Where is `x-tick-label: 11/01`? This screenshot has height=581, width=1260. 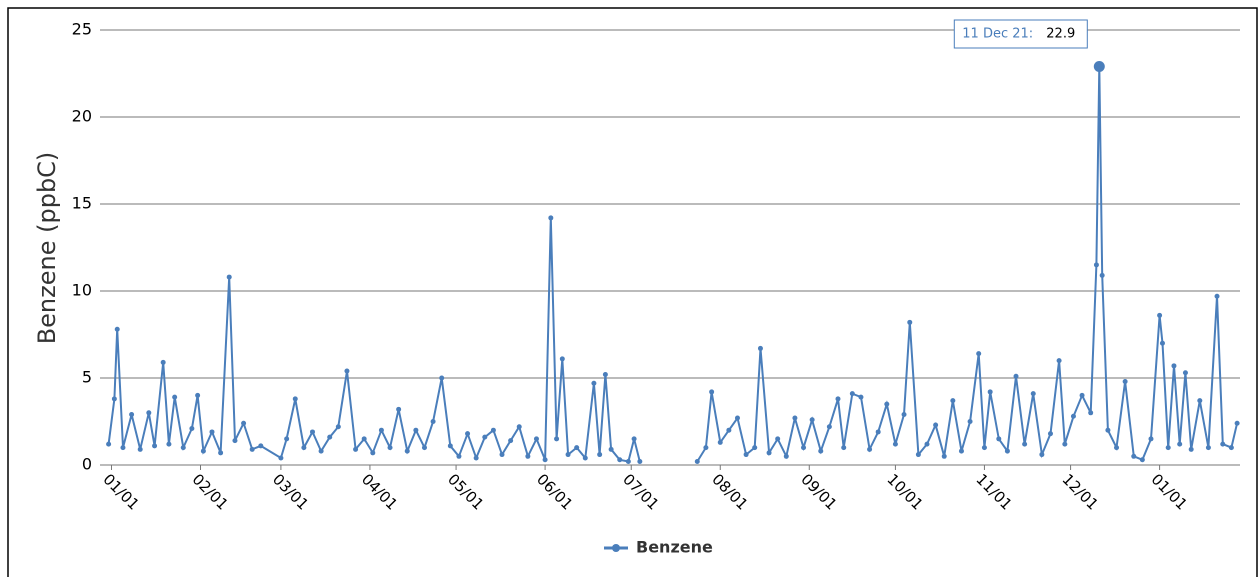 x-tick-label: 11/01 is located at coordinates (993, 491).